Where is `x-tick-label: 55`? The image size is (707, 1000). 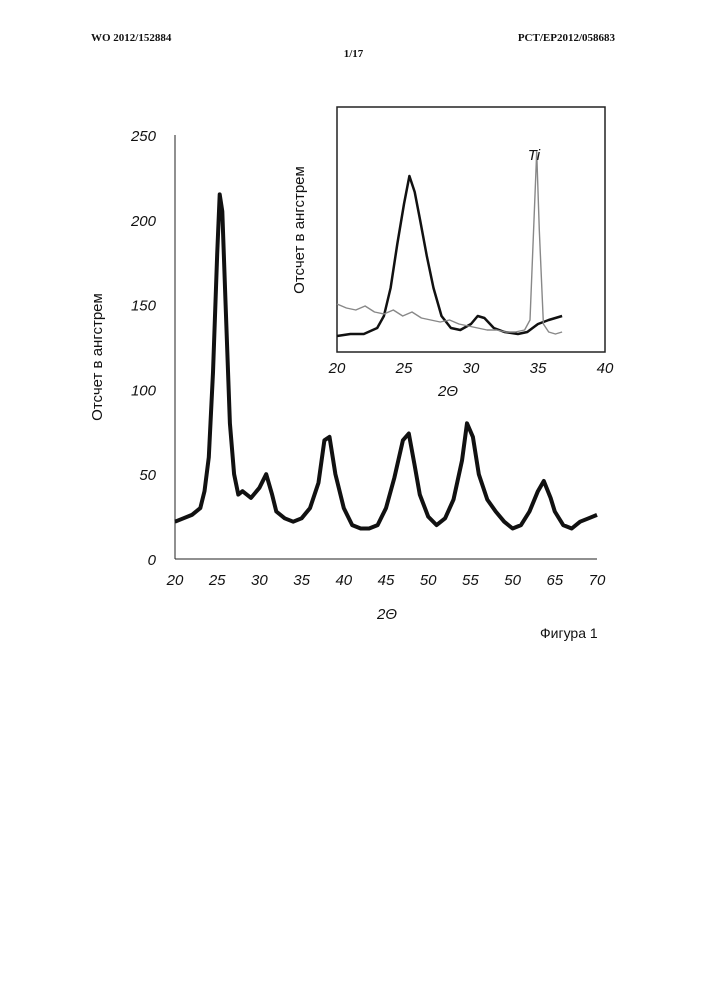 x-tick-label: 55 is located at coordinates (470, 580).